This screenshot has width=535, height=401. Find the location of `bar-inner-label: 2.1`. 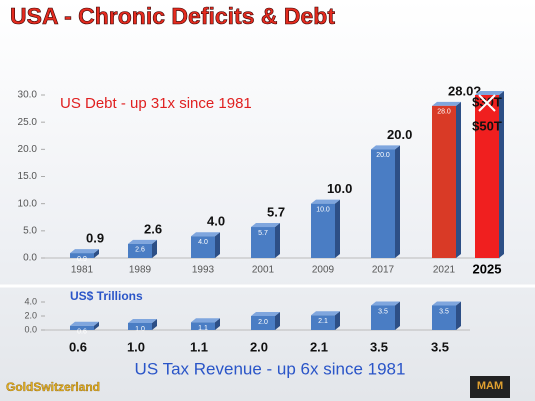

bar-inner-label: 2.1 is located at coordinates (323, 321).